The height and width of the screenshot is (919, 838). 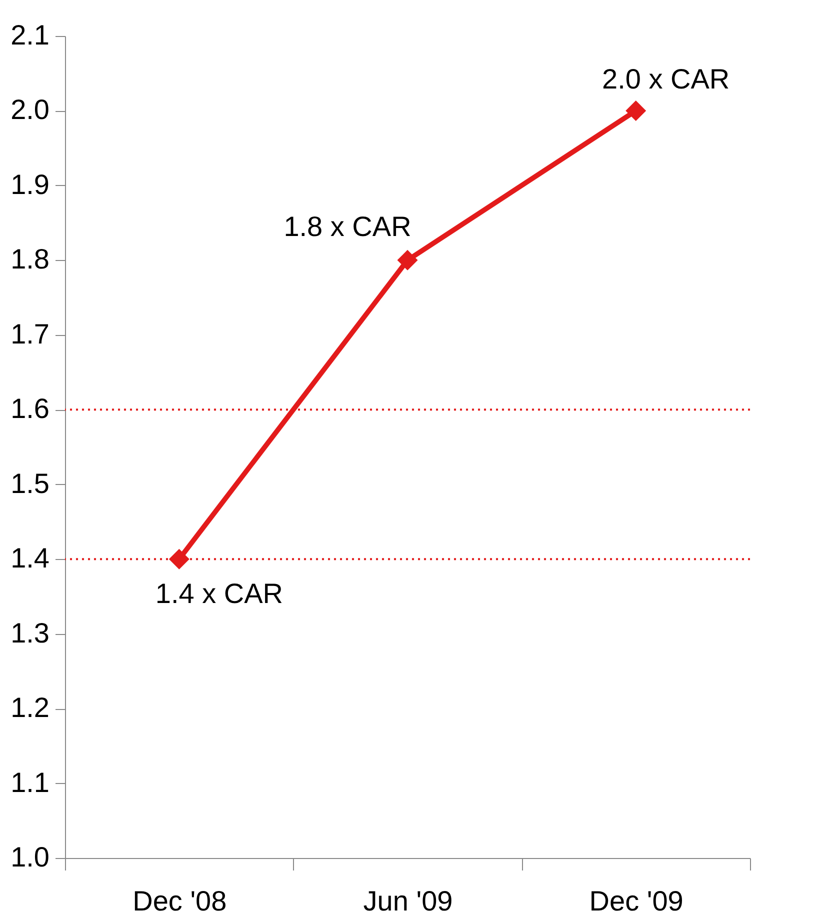 What do you see at coordinates (30, 558) in the screenshot?
I see `y-tick-label: 1.4` at bounding box center [30, 558].